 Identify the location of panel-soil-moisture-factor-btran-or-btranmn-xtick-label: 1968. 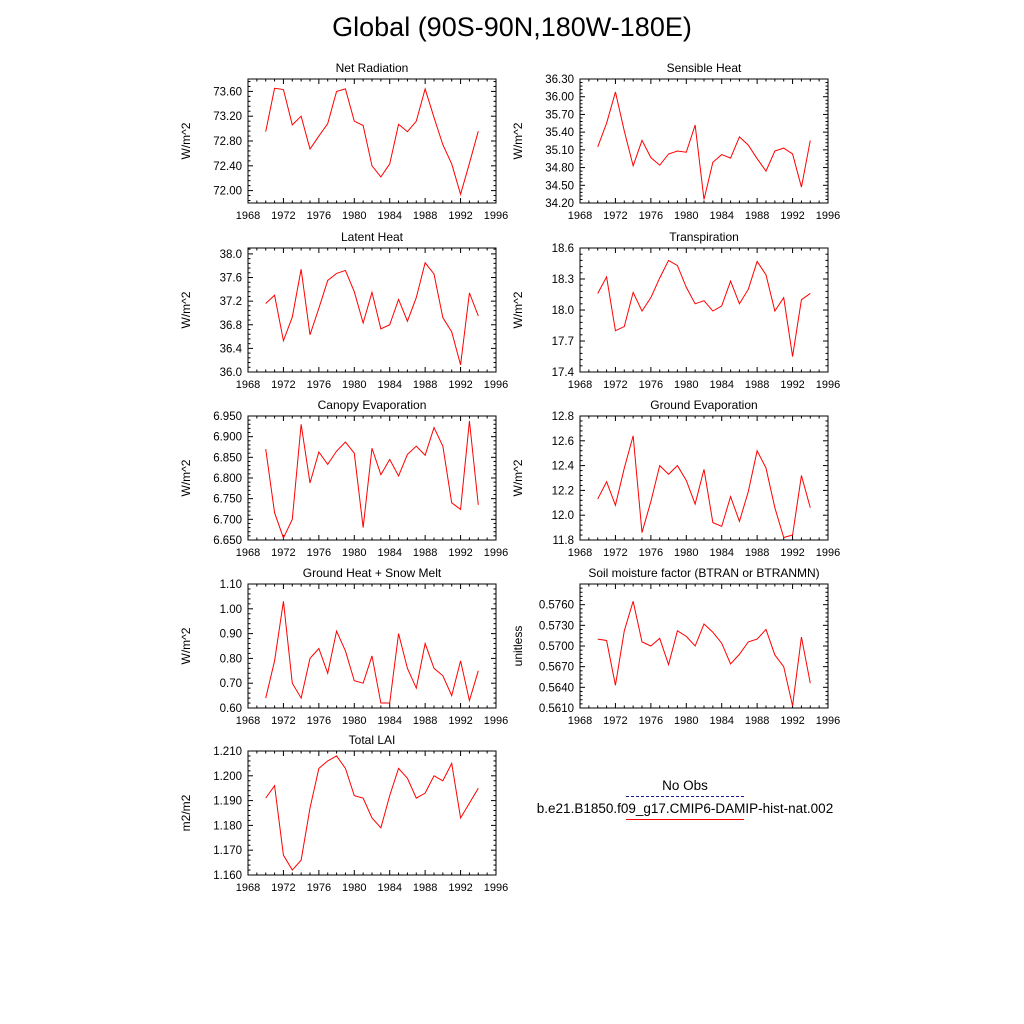
(580, 721).